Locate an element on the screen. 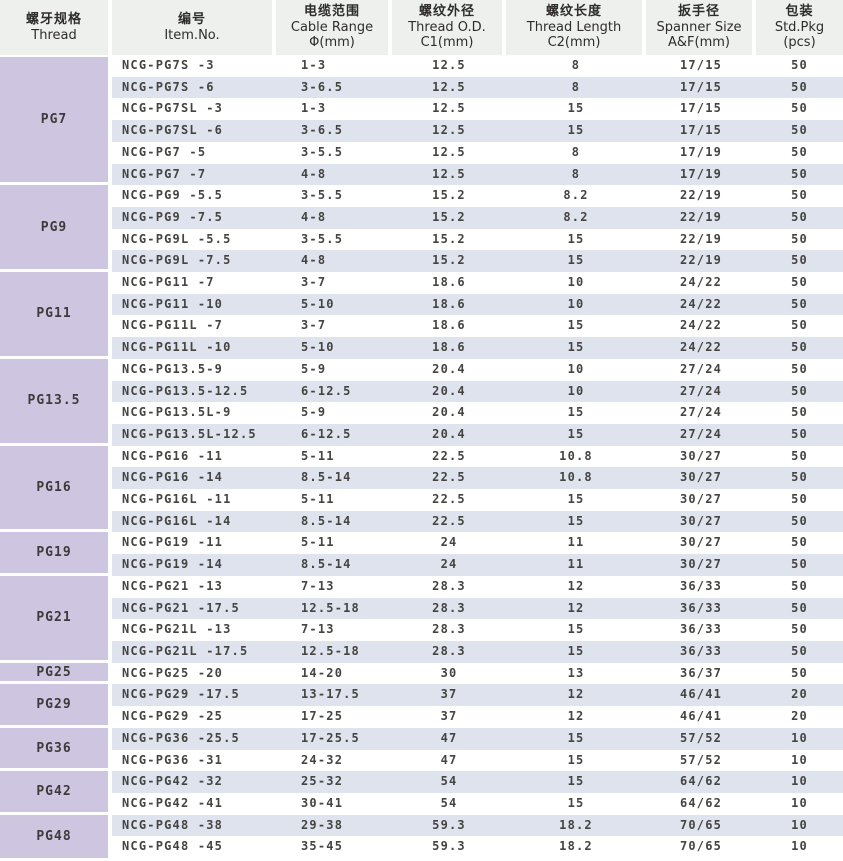  col-header-cable-range-unit: Φ(mm) is located at coordinates (332, 43).